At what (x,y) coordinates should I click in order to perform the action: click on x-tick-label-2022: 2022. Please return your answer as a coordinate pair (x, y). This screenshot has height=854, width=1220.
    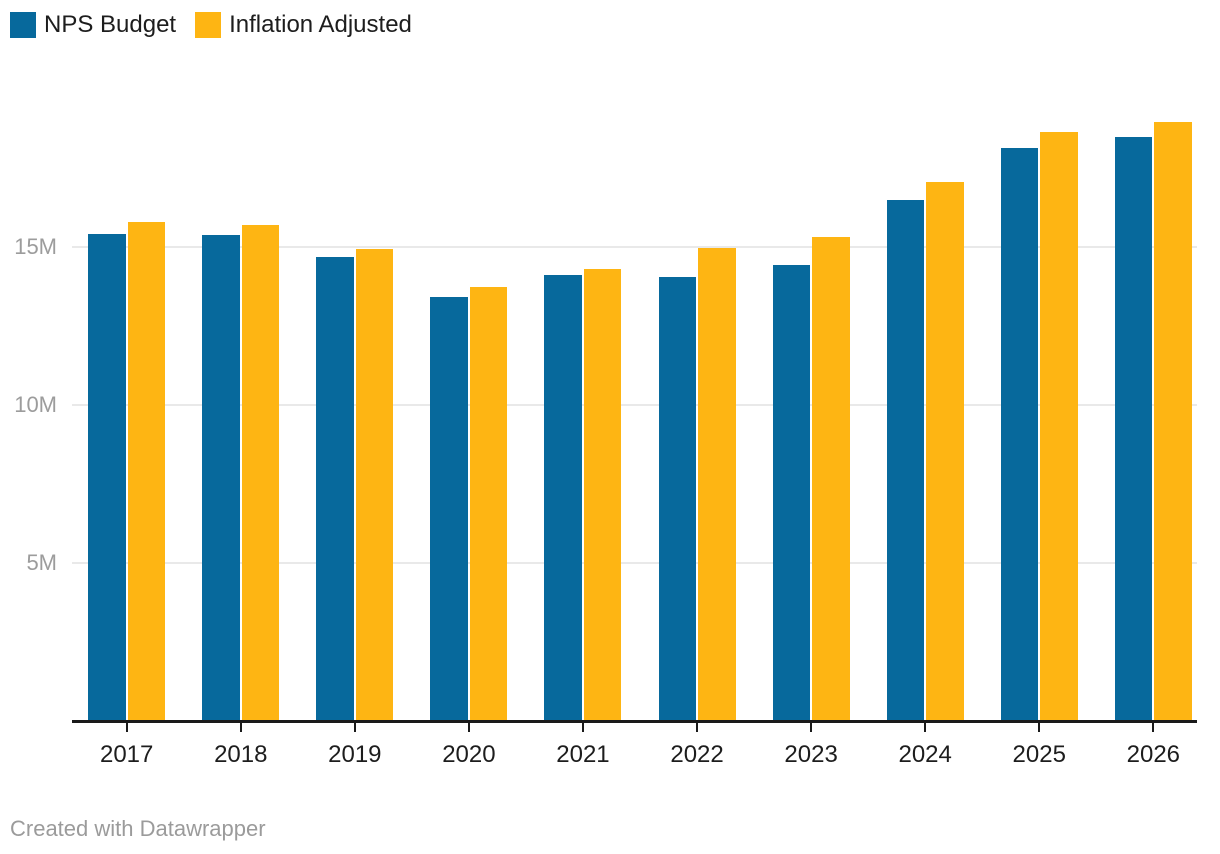
    Looking at the image, I should click on (697, 754).